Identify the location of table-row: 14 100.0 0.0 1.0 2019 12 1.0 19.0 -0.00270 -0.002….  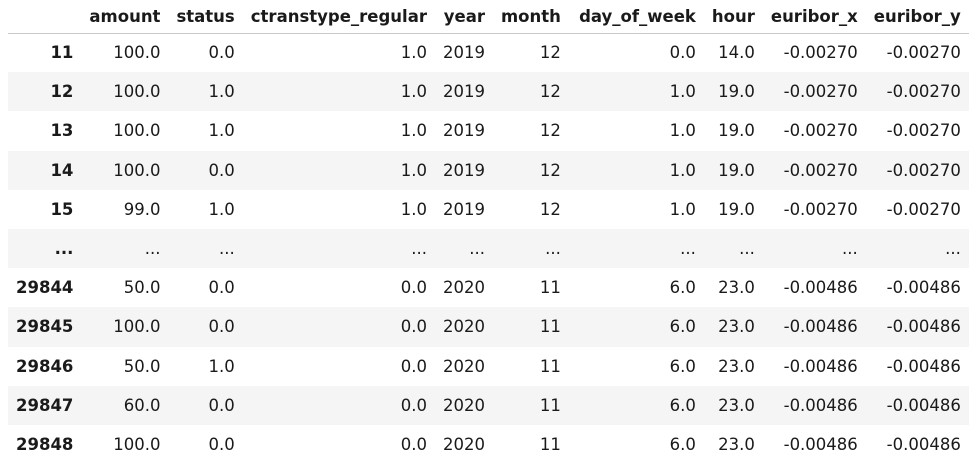
(488, 170).